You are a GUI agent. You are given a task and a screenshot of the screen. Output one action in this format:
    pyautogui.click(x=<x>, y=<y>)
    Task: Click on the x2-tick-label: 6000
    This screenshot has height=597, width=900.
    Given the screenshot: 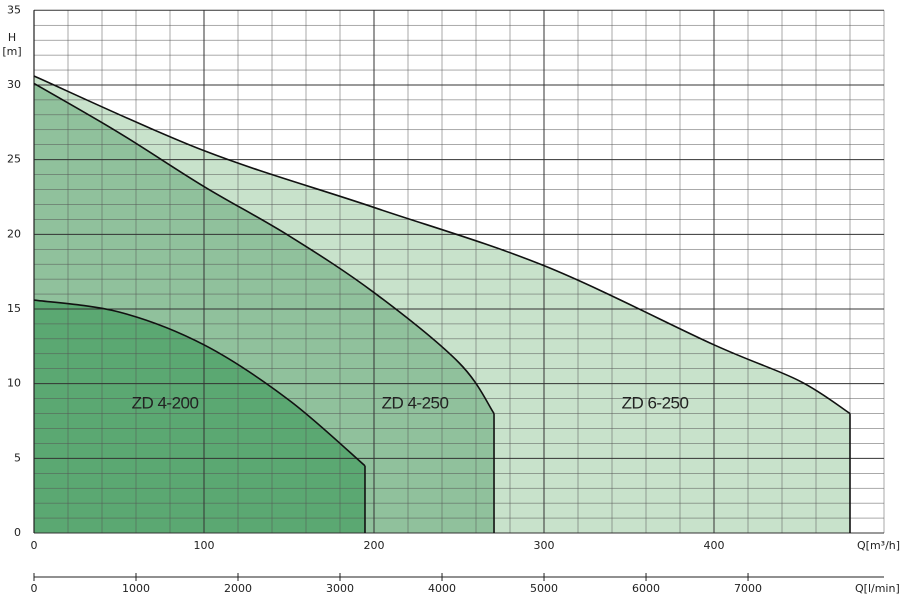 What is the action you would take?
    pyautogui.click(x=646, y=588)
    